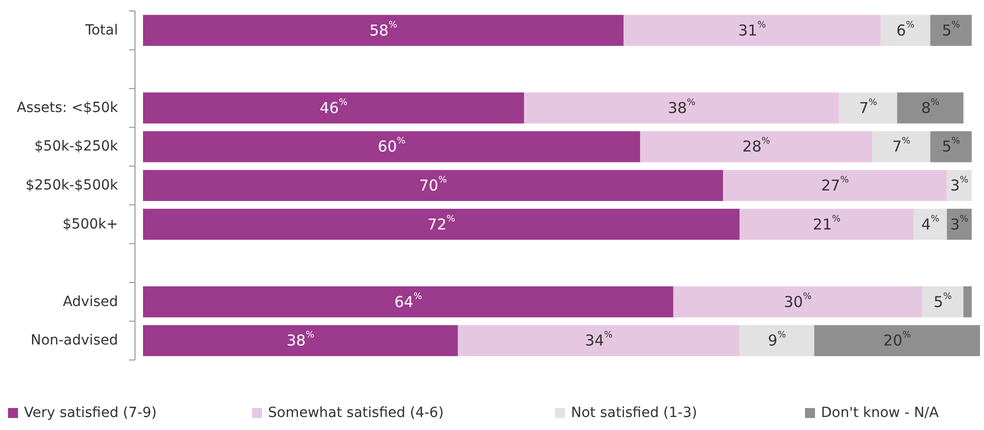  What do you see at coordinates (76, 146) in the screenshot?
I see `y-tick-label: $50k-$250k` at bounding box center [76, 146].